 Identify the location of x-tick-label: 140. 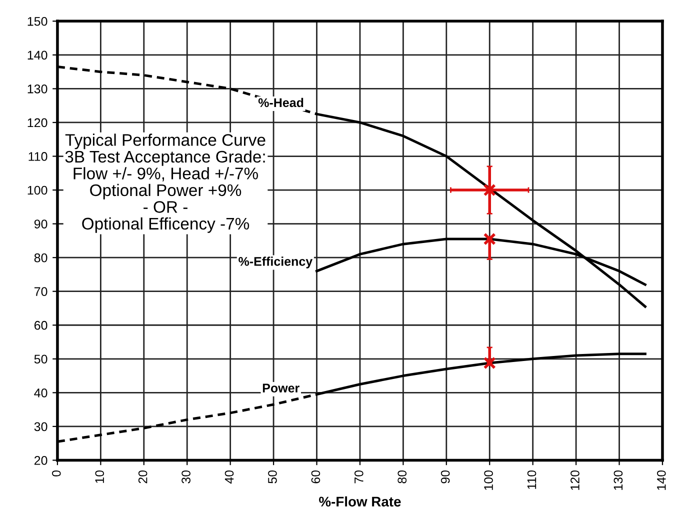
(661, 480).